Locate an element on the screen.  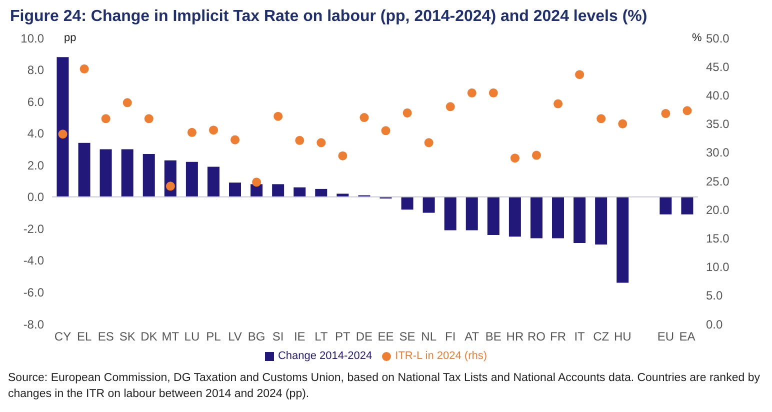
x-tick-label: FI is located at coordinates (450, 337).